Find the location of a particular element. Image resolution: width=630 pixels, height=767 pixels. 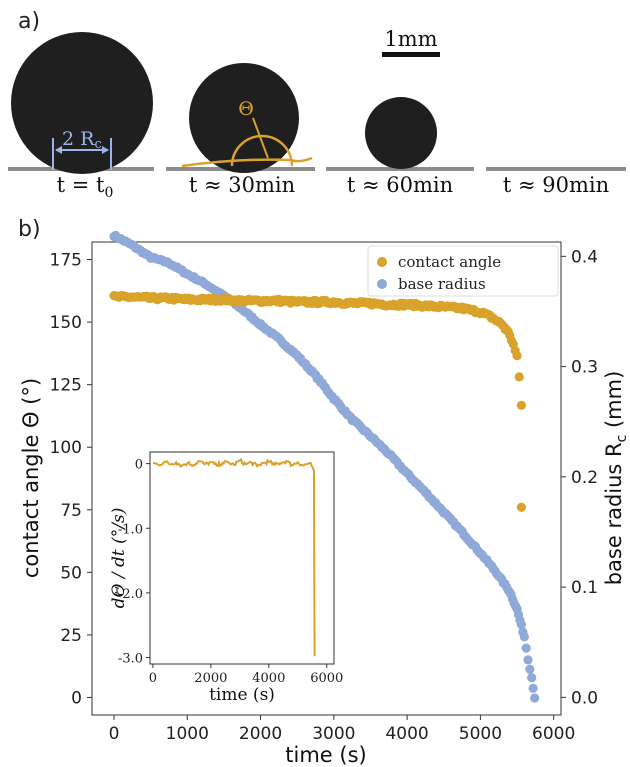

inset-marks is located at coordinates (234, 557).